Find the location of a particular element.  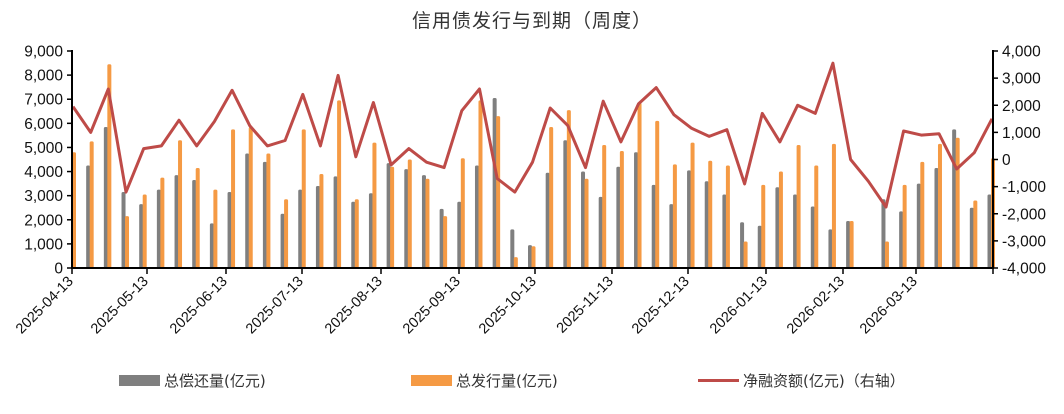

left-y-tick-label: 5,000 is located at coordinates (43, 148).